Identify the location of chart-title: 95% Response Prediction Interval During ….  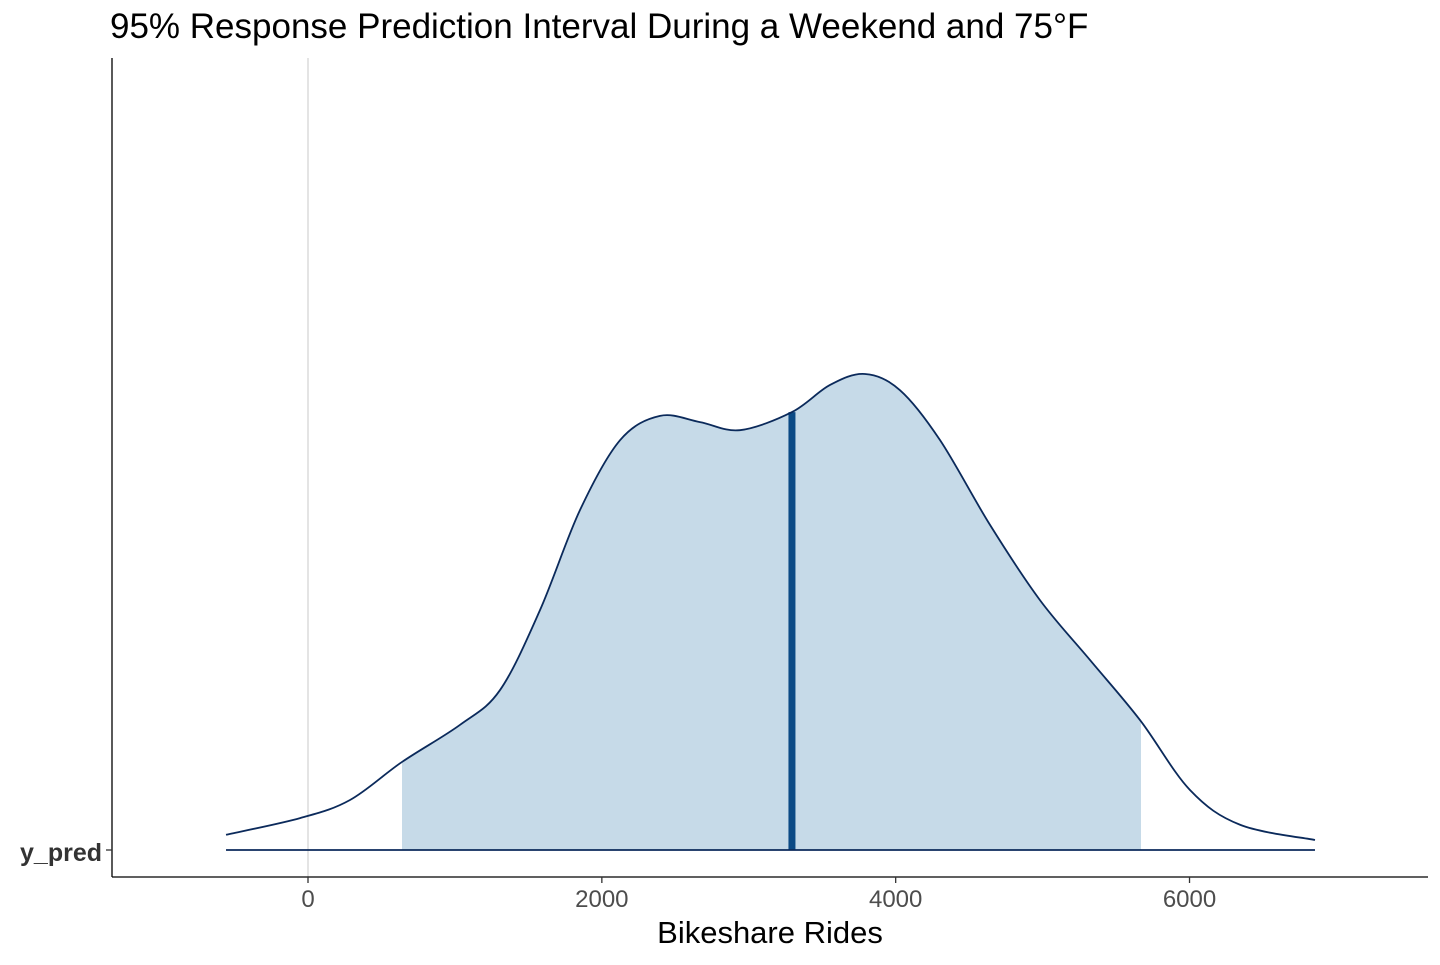
(599, 26).